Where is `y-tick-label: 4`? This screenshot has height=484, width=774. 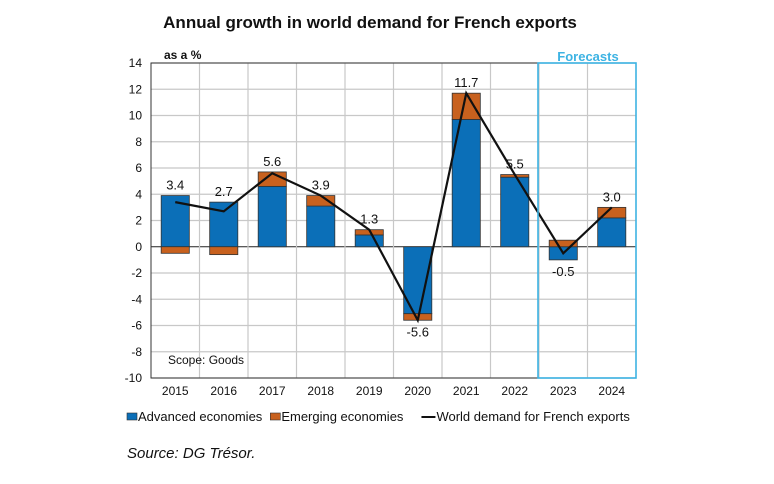
y-tick-label: 4 is located at coordinates (138, 194).